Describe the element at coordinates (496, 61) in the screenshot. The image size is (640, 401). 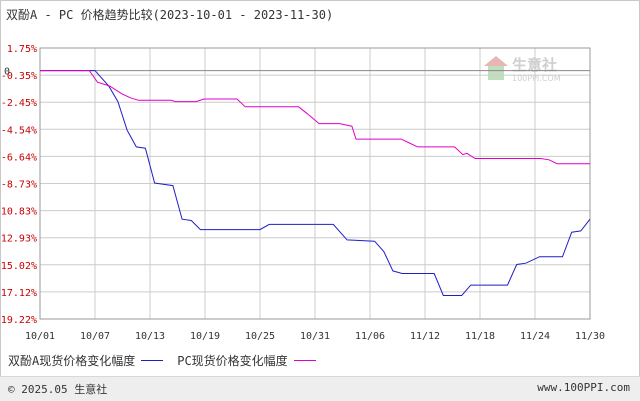
I see `logo-house-icon` at that location.